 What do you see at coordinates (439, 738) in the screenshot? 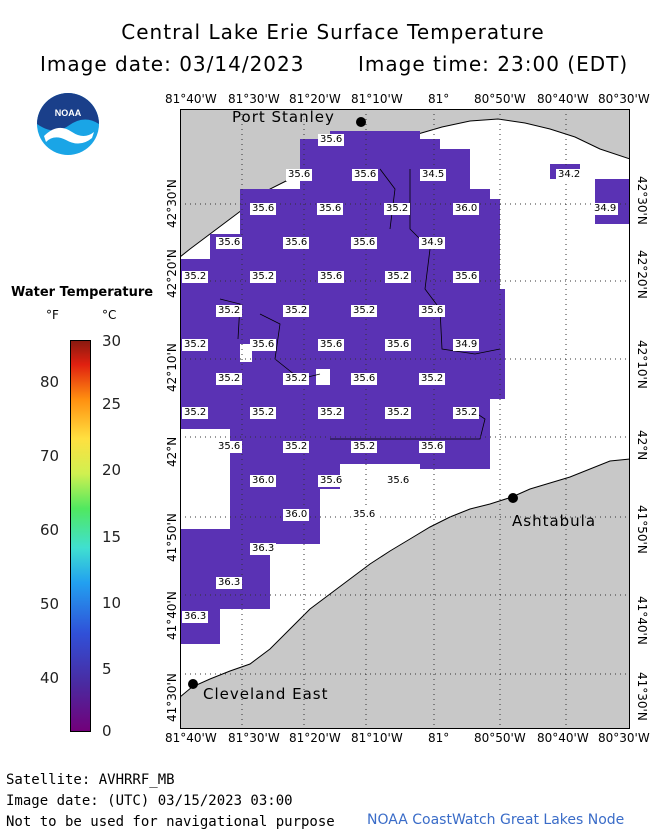
I see `lon-tick-bottom: 81°` at bounding box center [439, 738].